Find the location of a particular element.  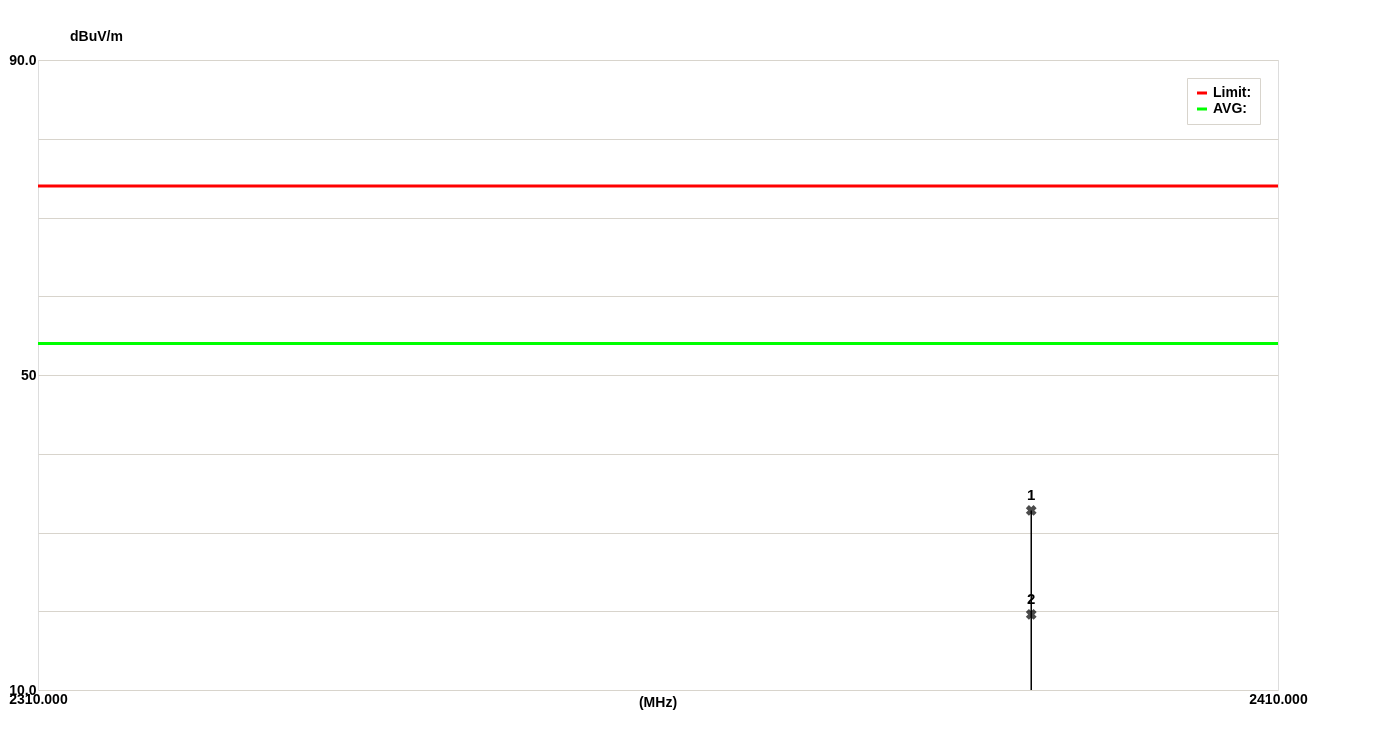

y-axis-title: dBuV/m is located at coordinates (96, 36).